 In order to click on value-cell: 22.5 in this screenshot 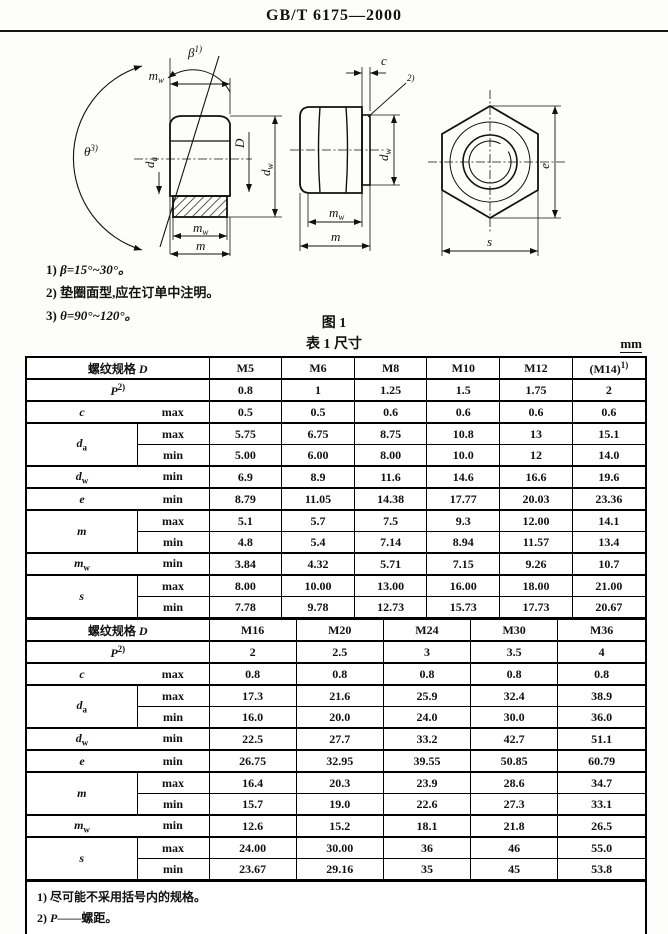, I will do `click(252, 739)`.